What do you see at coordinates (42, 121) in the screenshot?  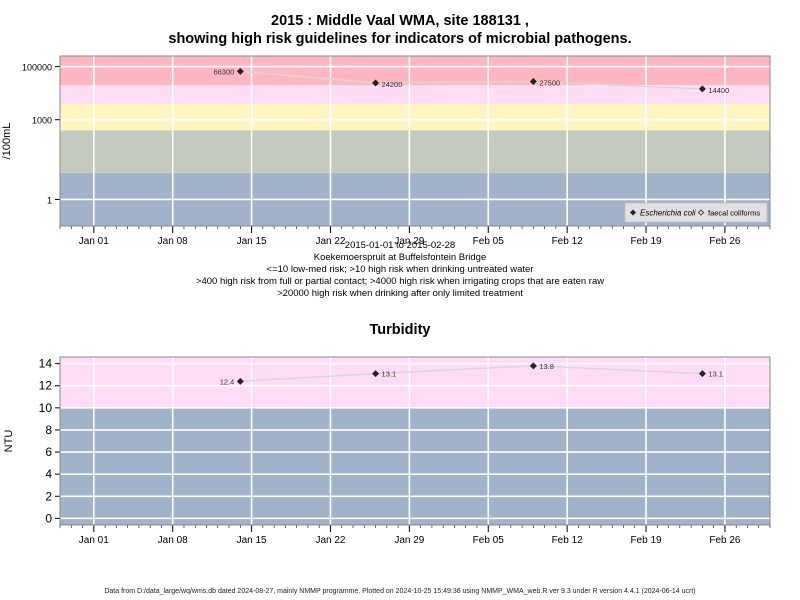 I see `y-tick-label: 1000` at bounding box center [42, 121].